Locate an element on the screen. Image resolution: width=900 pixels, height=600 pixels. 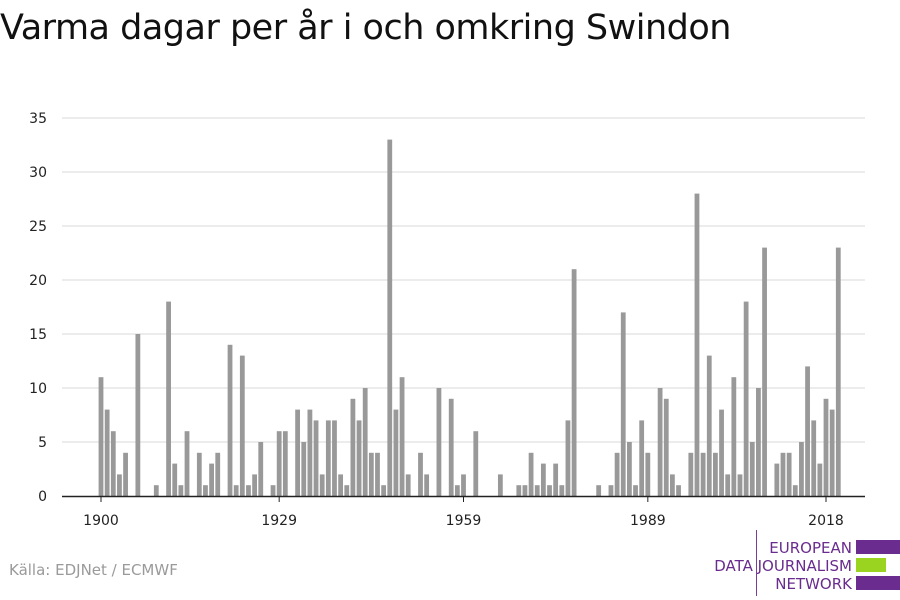
logo-line-european: EUROPEAN is located at coordinates (810, 548).